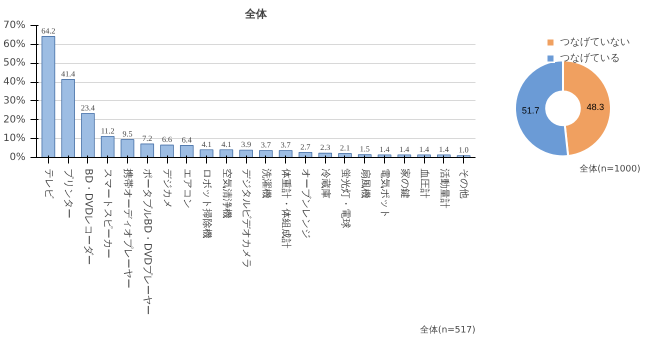 This screenshot has width=650, height=345. What do you see at coordinates (306, 203) in the screenshot?
I see `x-tick-label: オーブンレンジ` at bounding box center [306, 203].